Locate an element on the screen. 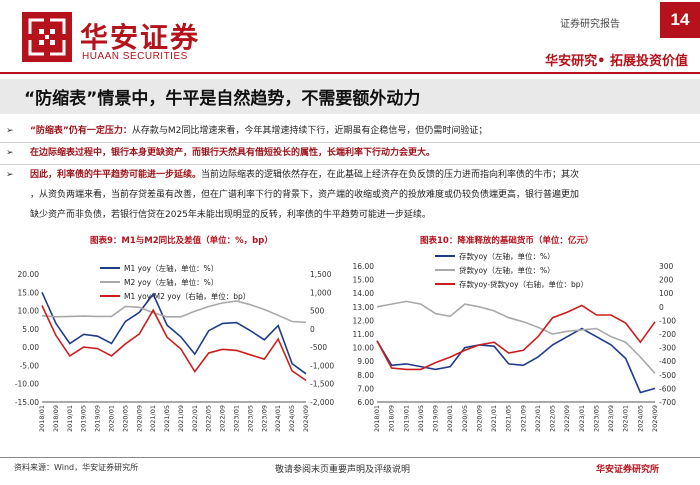 This screenshot has height=485, width=700. left-ytick-left: 15.00 is located at coordinates (29, 292).